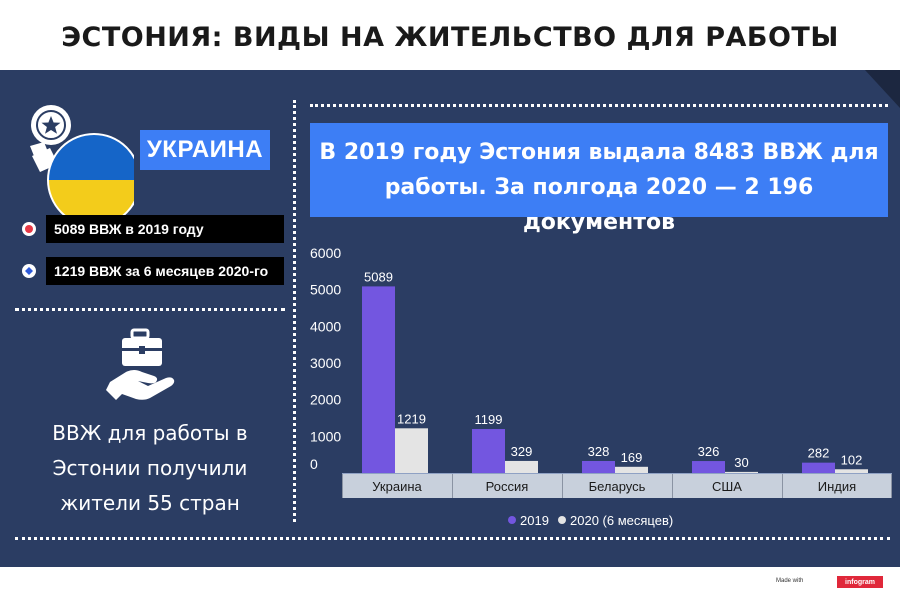  I want to click on stat-row-2020: 1219 ВВЖ за 6 месяцев 2020-го, so click(153, 271).